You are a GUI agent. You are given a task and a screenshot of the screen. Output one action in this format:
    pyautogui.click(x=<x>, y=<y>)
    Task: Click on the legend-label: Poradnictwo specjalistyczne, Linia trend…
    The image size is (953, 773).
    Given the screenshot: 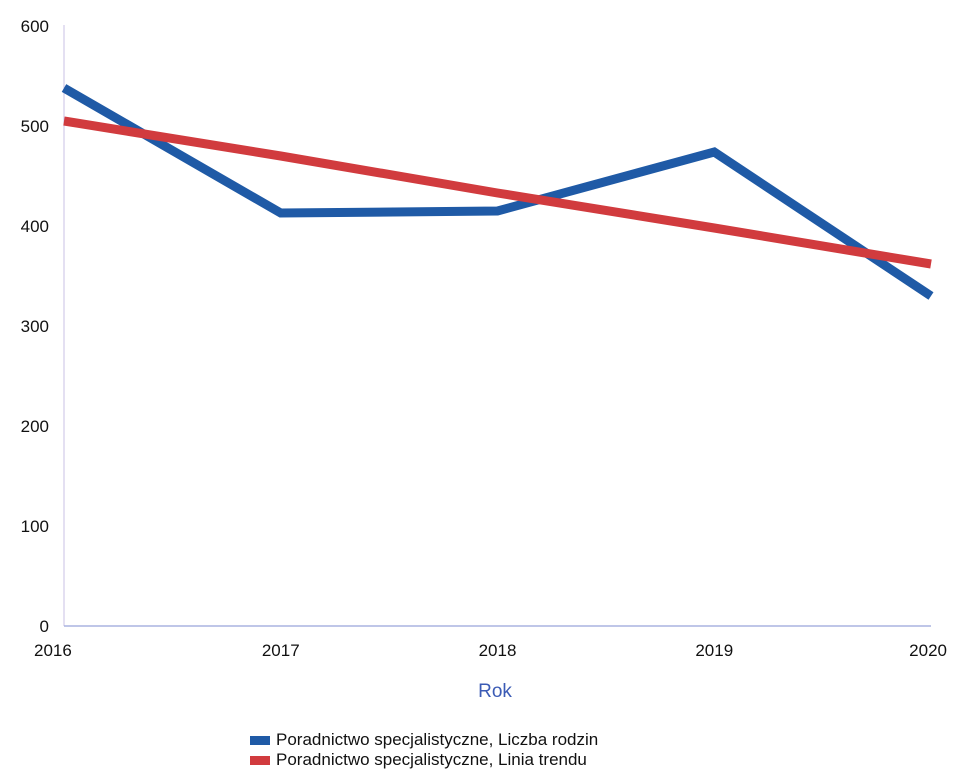 What is the action you would take?
    pyautogui.click(x=431, y=759)
    